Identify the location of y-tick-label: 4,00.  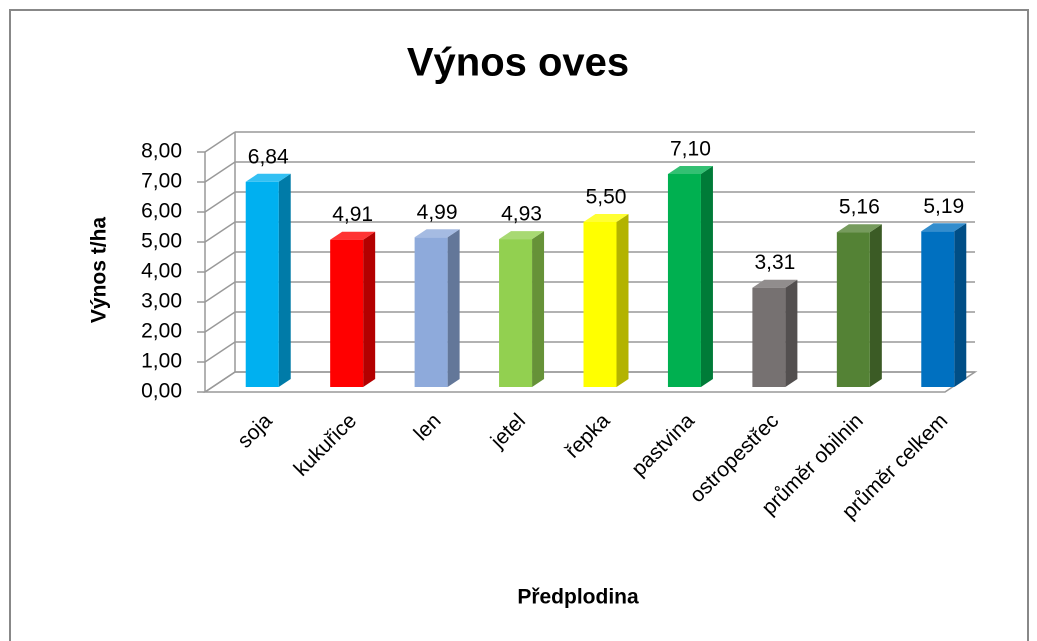
(161, 271).